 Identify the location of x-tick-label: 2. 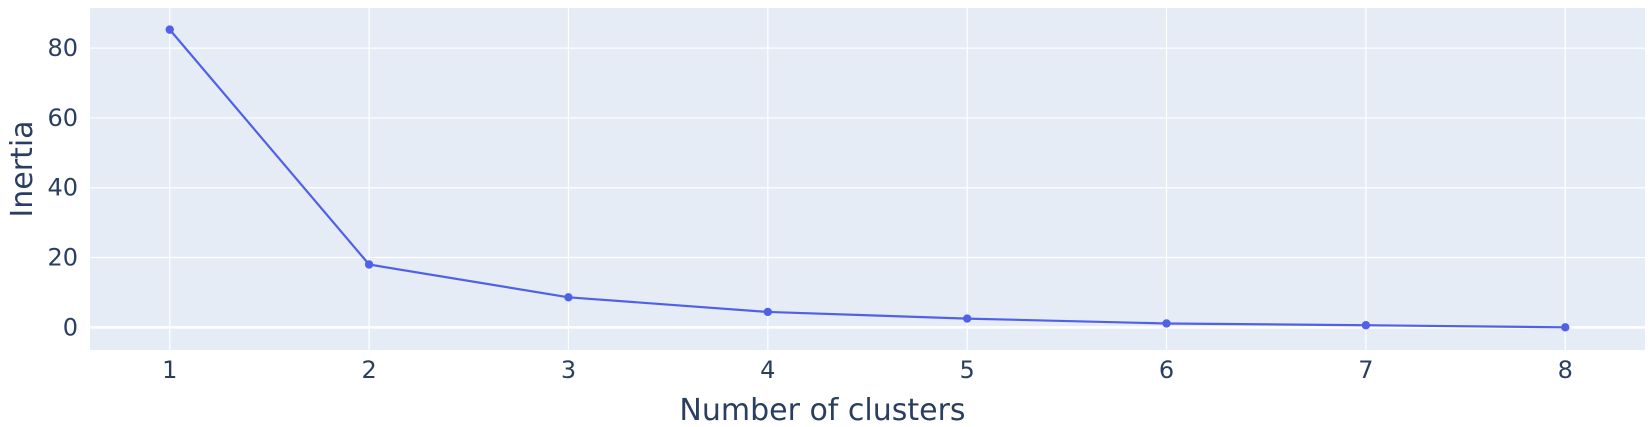
(368, 370).